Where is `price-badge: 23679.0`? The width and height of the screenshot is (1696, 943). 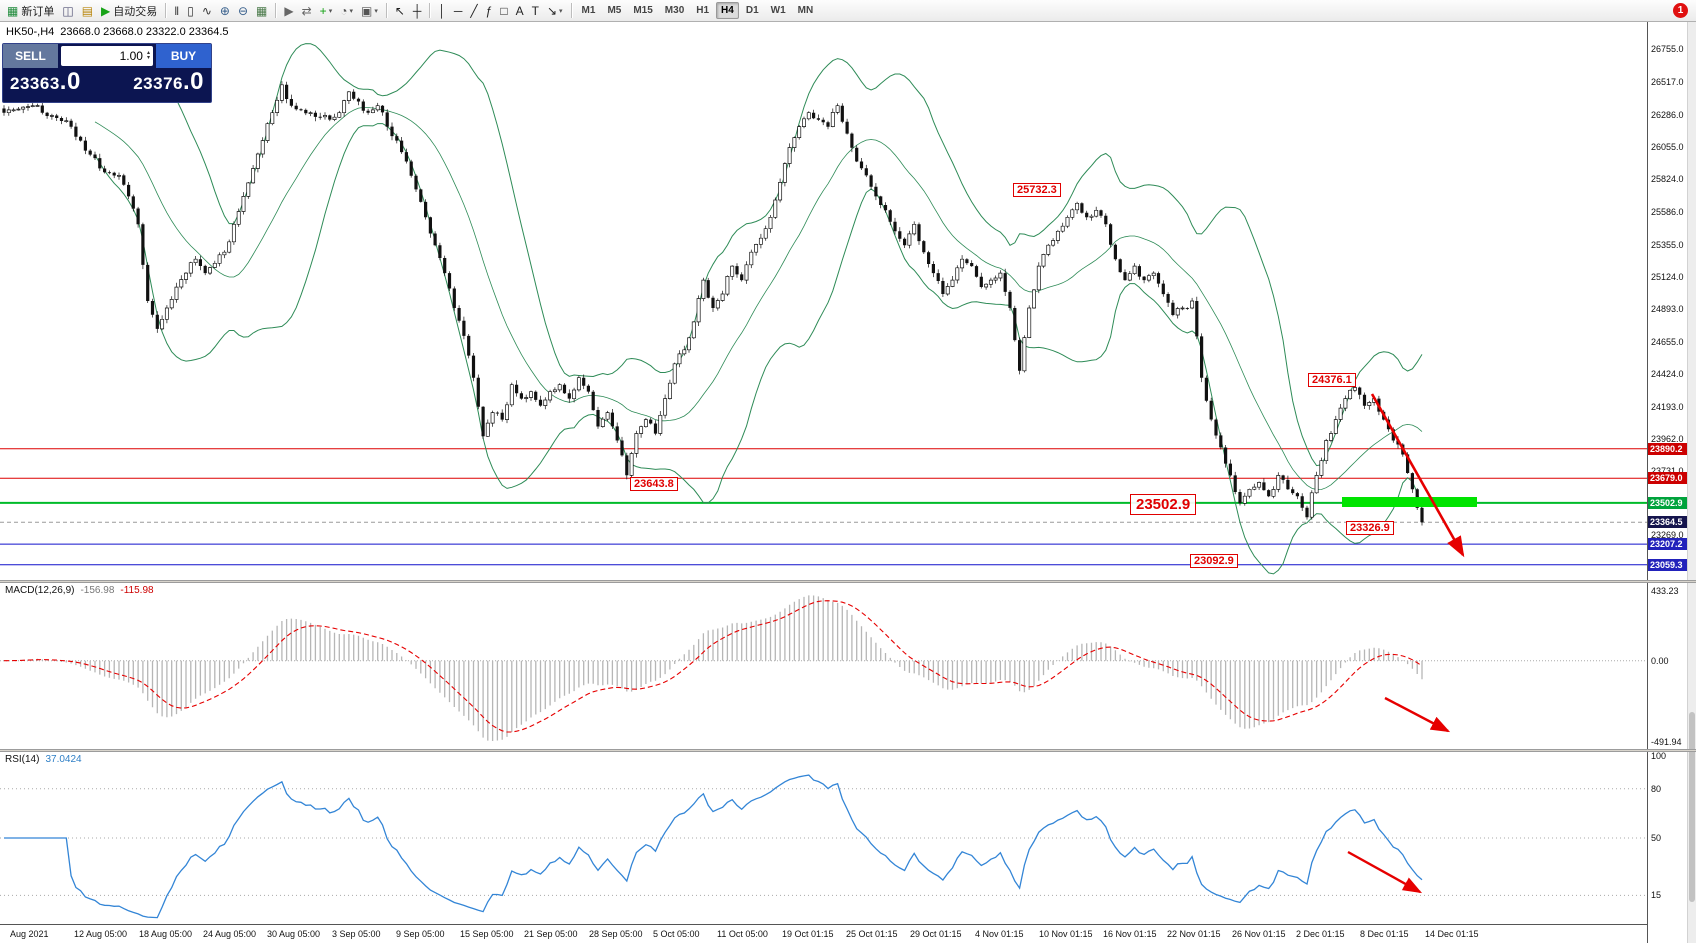 price-badge: 23679.0 is located at coordinates (1668, 478).